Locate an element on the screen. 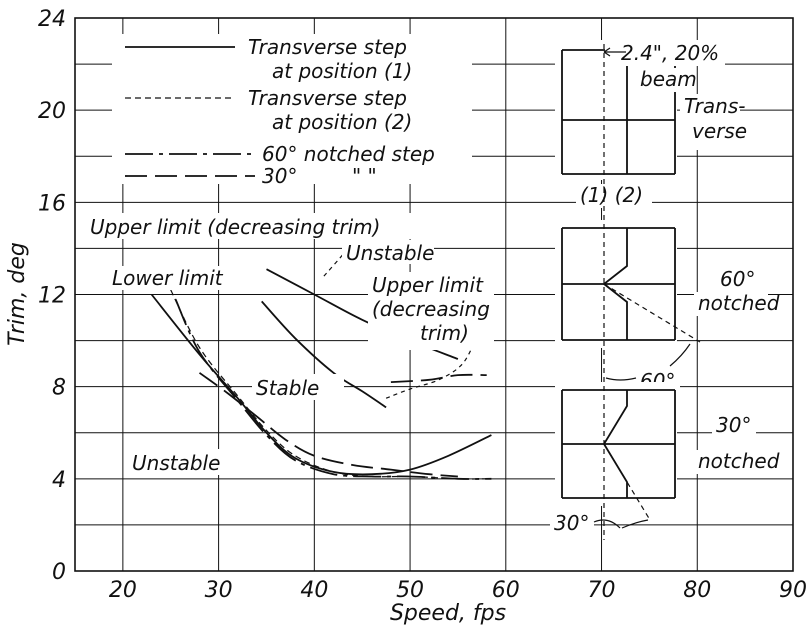 Image resolution: width=812 pixels, height=627 pixels. x-axis-label: Speed, fps is located at coordinates (448, 613).